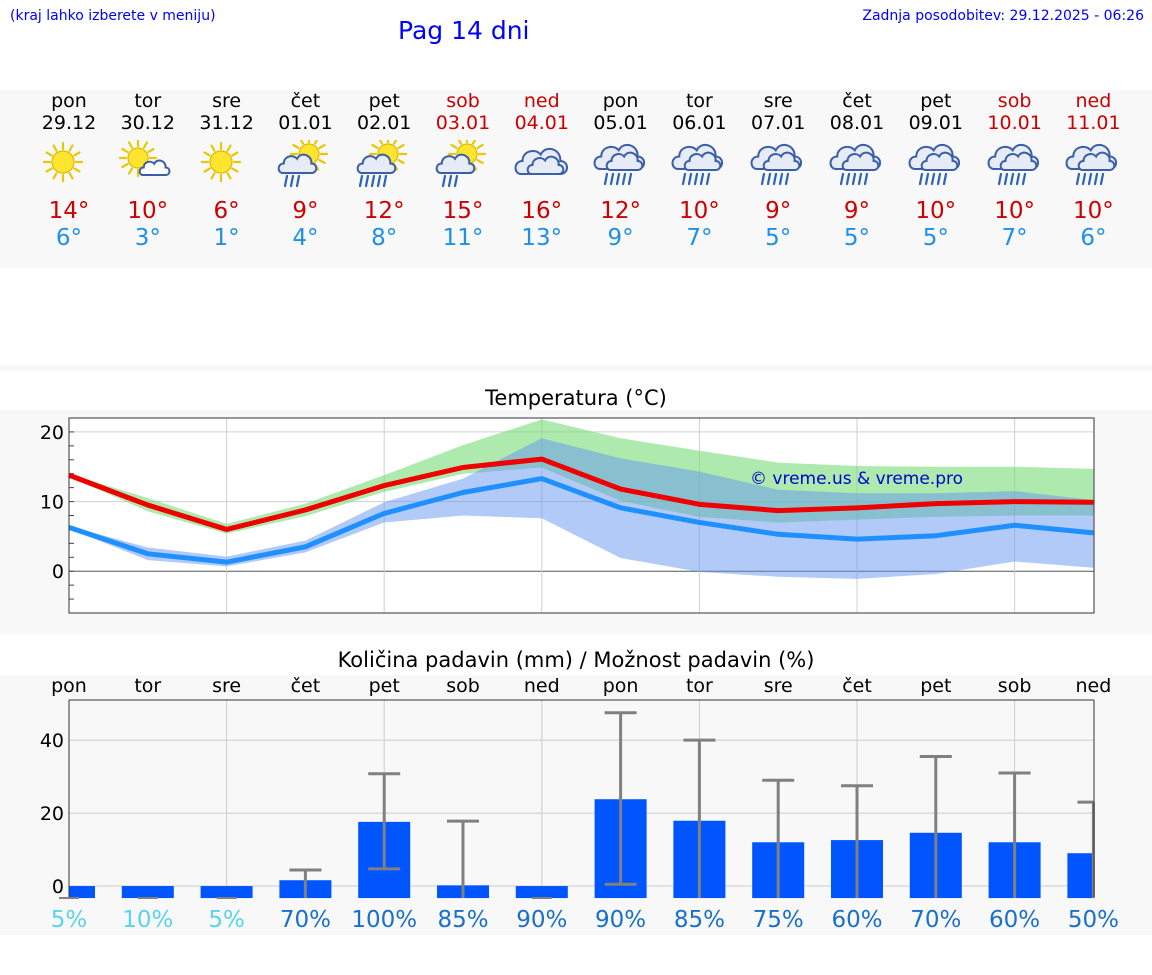 The image size is (1152, 975). What do you see at coordinates (936, 171) in the screenshot?
I see `day-column: pet 09.01 10° 5°` at bounding box center [936, 171].